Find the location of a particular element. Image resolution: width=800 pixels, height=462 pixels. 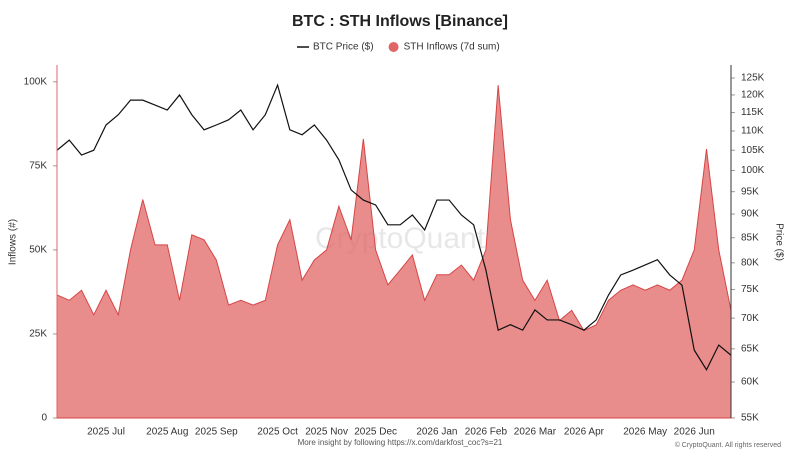

y-tick-label: 75K is located at coordinates (38, 165).